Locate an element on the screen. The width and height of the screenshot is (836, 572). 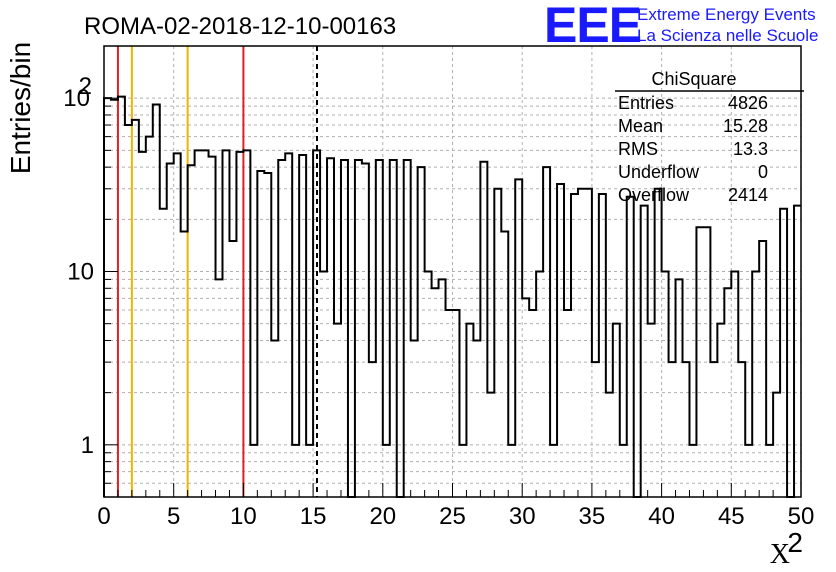
y-axis-title: Entries/bin is located at coordinates (20, 108).